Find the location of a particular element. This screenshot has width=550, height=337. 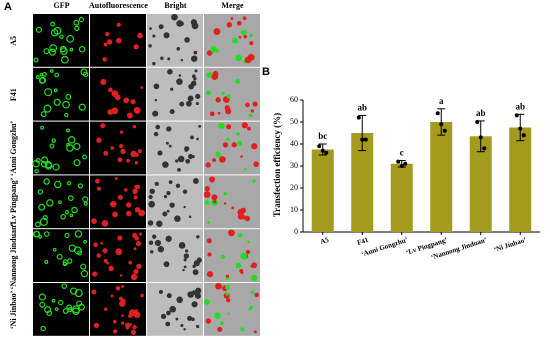

y-tick-label: 20 is located at coordinates (294, 187).